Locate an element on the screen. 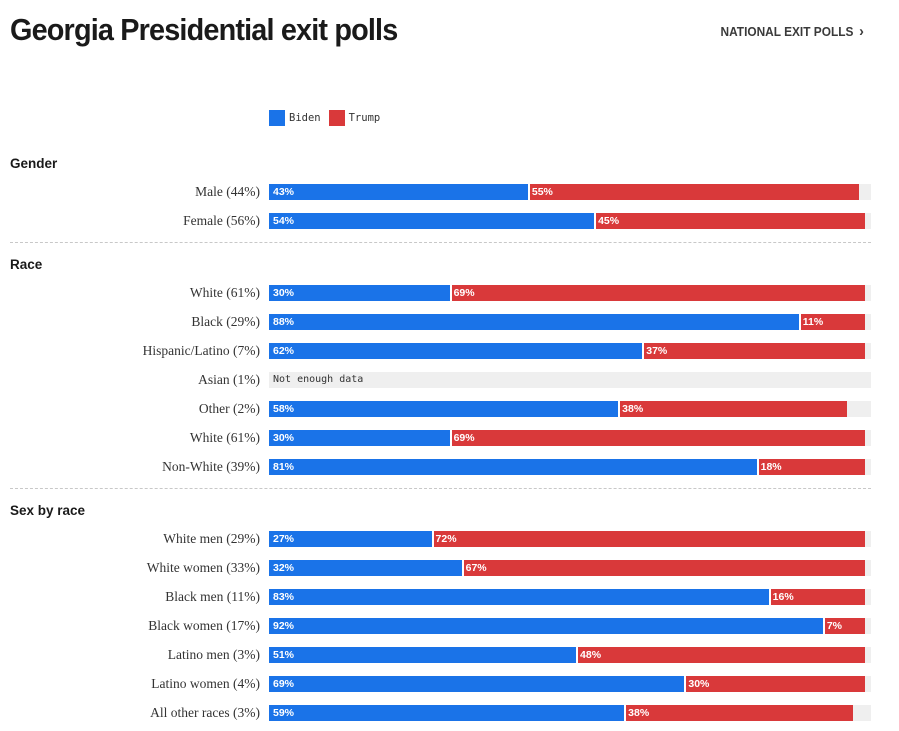 The width and height of the screenshot is (899, 731). bar-track: 43% 55% is located at coordinates (570, 192).